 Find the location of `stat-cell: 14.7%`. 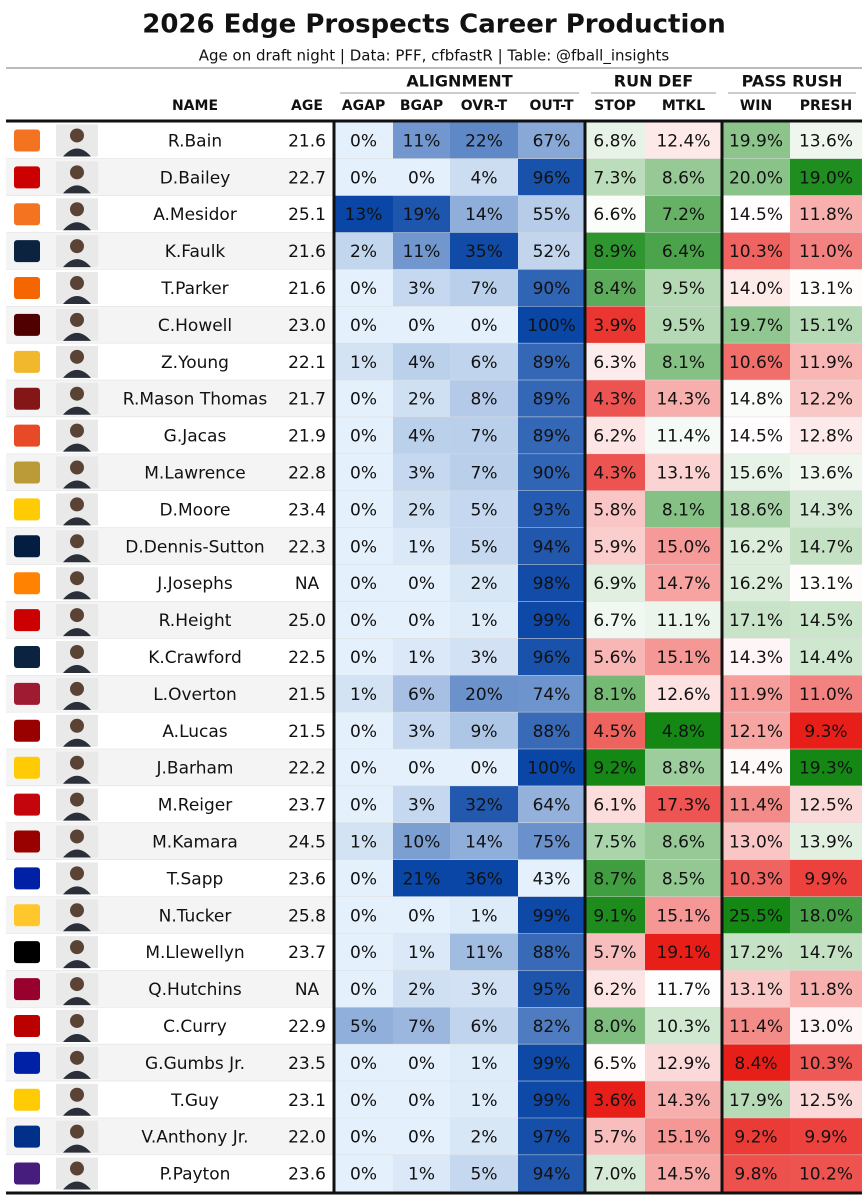

stat-cell: 14.7% is located at coordinates (826, 953).